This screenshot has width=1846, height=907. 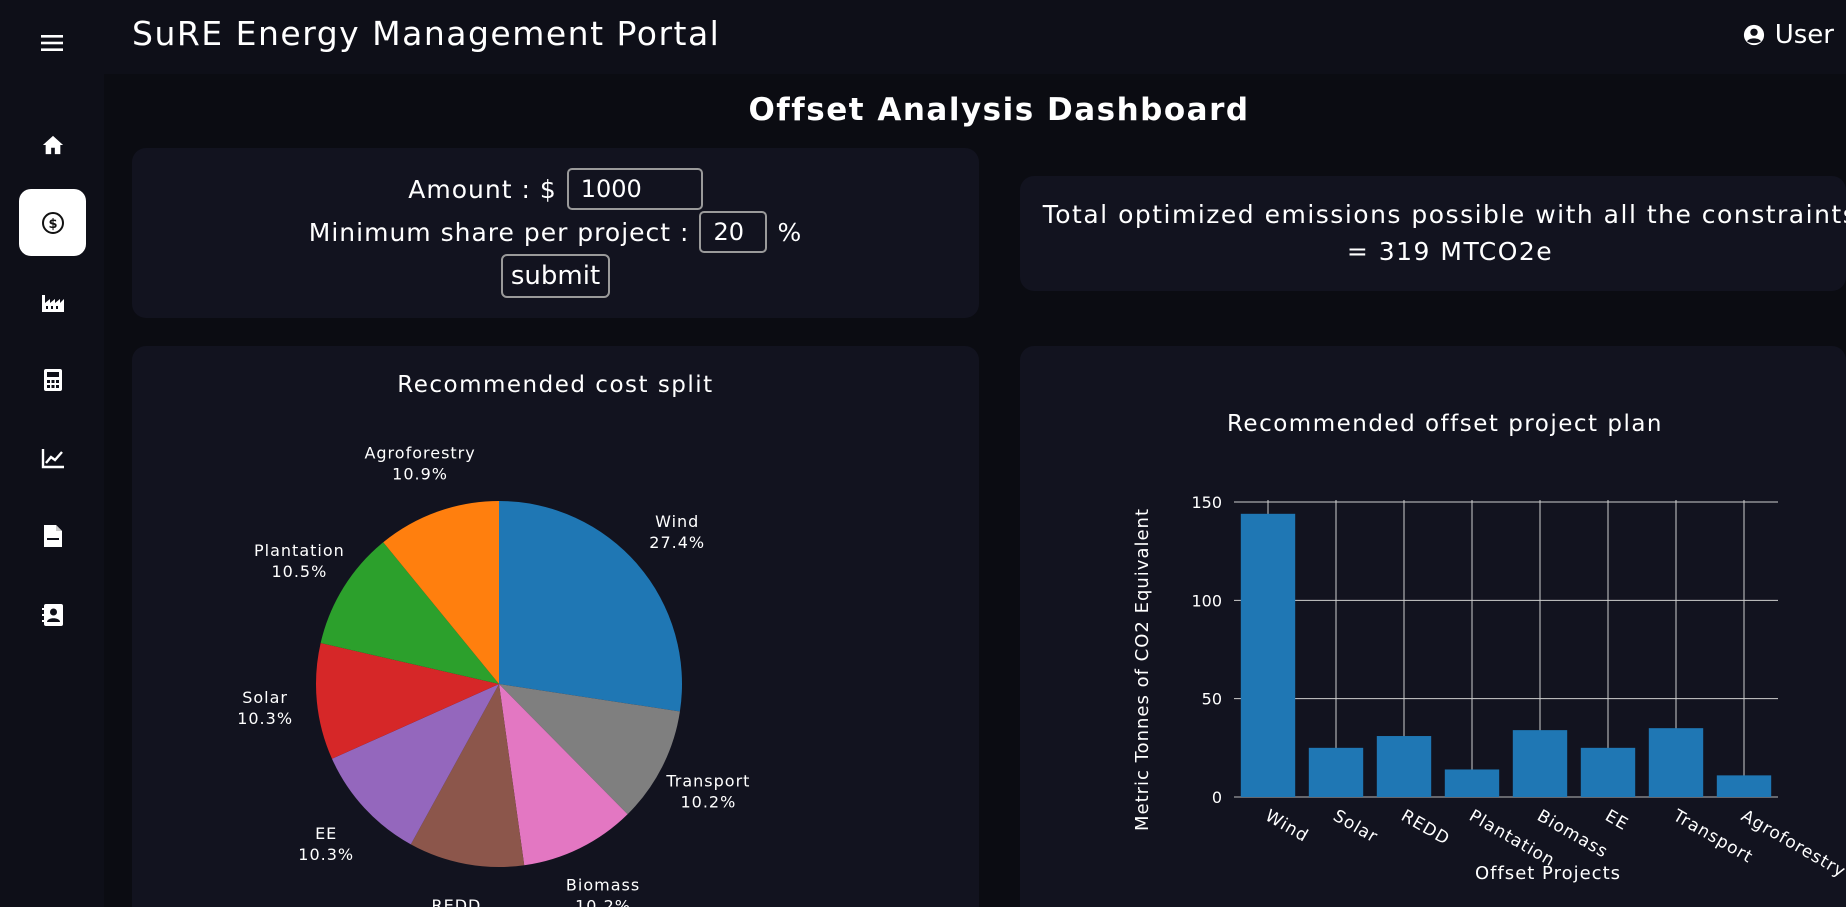 I want to click on contact-book-icon, so click(x=52, y=614).